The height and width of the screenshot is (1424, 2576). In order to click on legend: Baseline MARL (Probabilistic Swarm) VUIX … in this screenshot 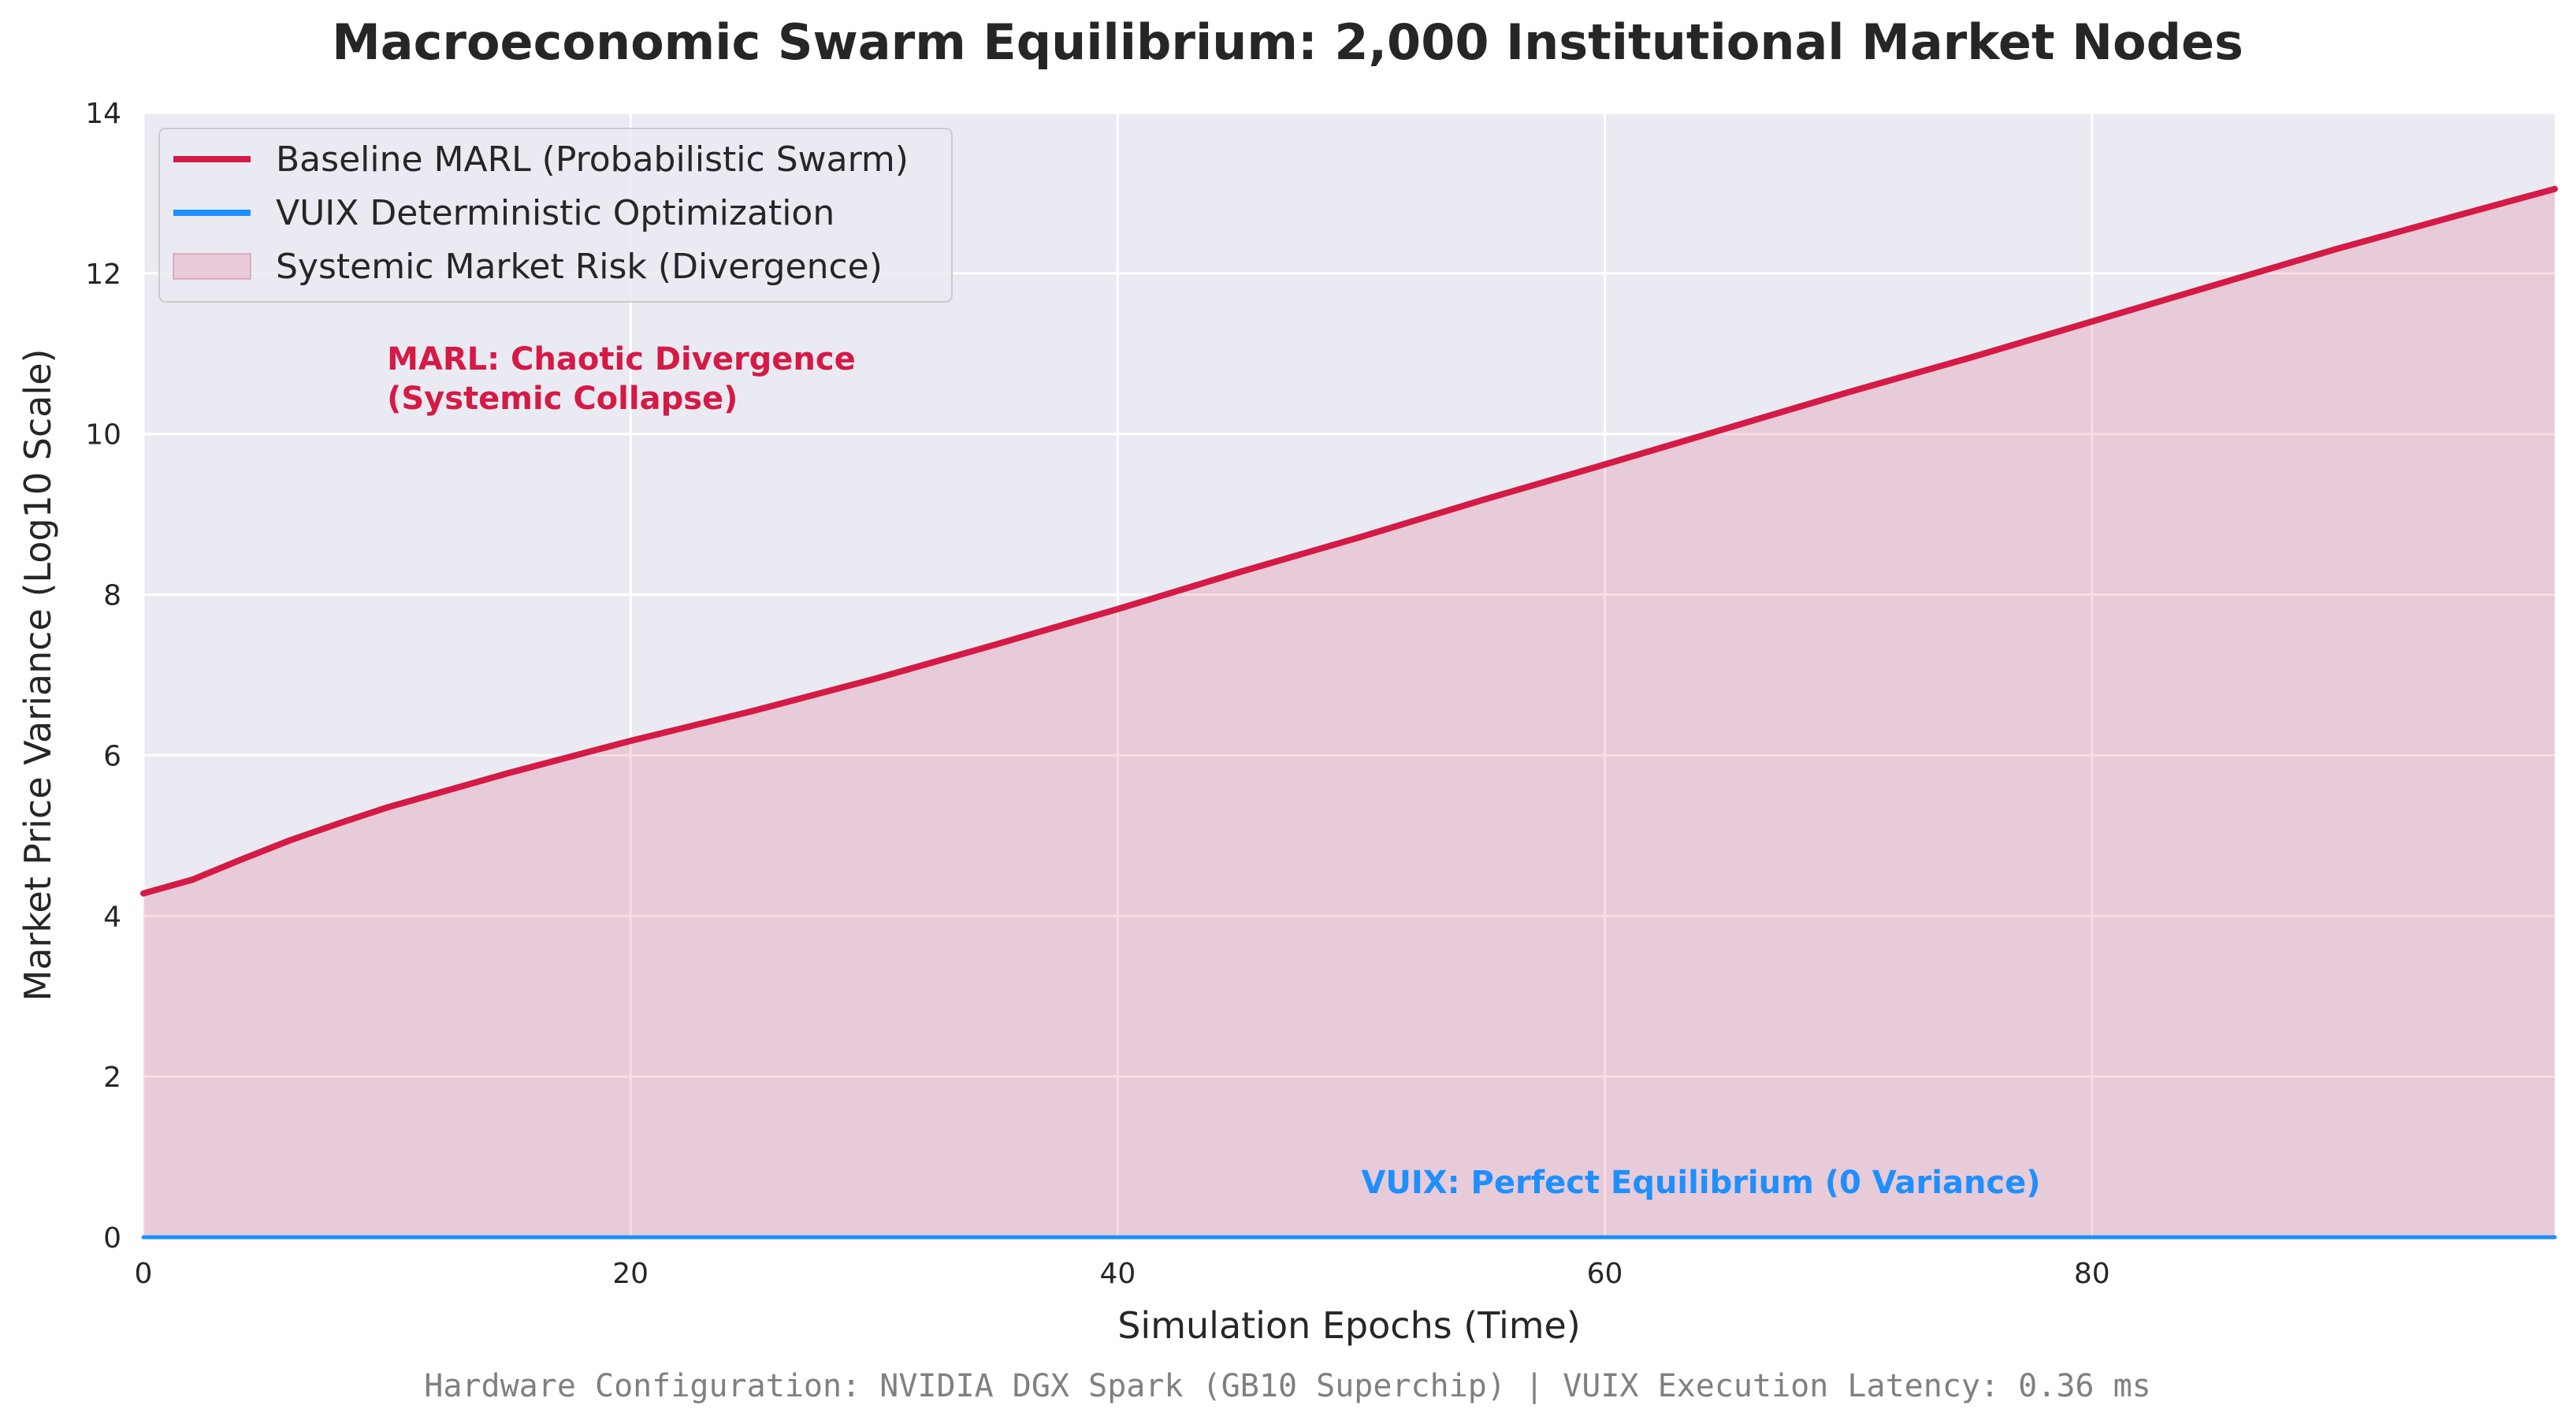, I will do `click(555, 215)`.